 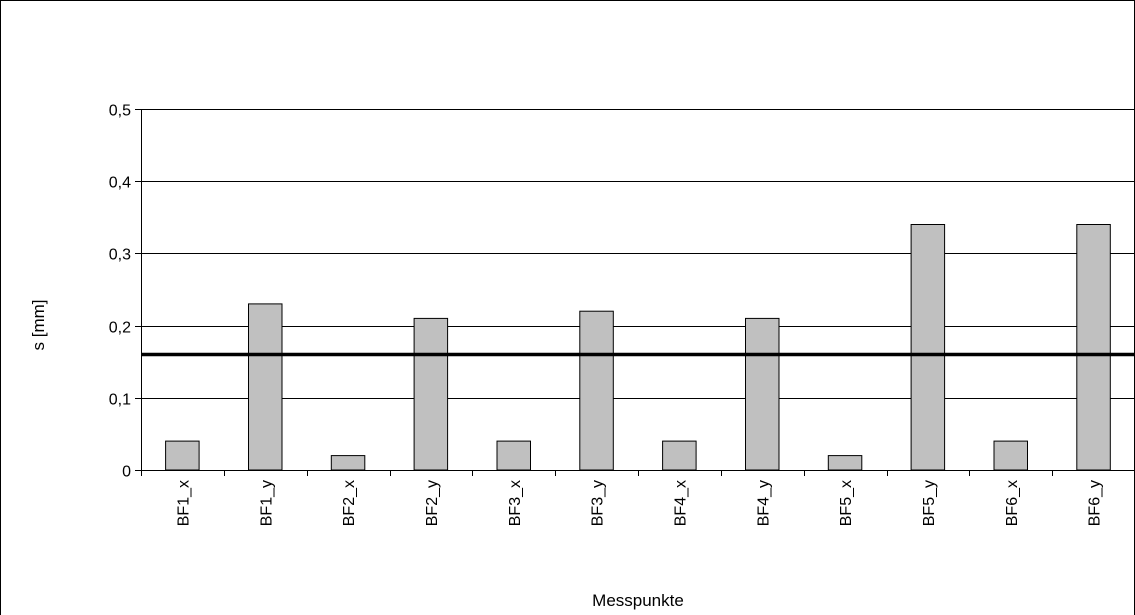 I want to click on bar-bf3-y, so click(x=596, y=390).